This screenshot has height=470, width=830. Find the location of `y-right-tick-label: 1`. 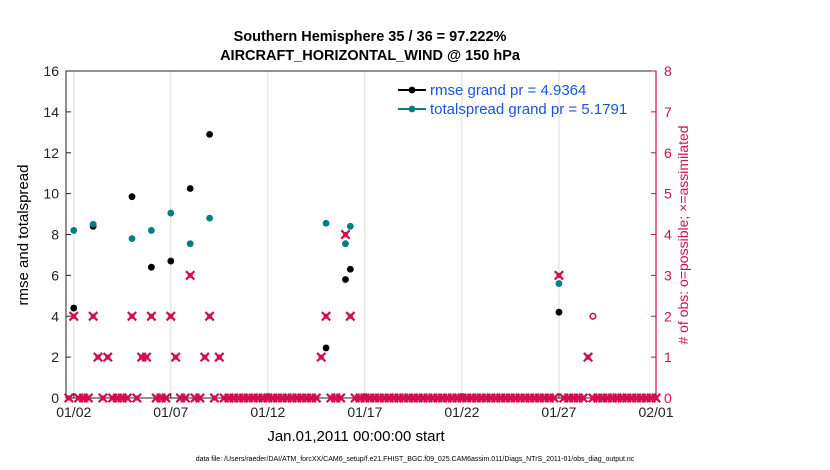

y-right-tick-label: 1 is located at coordinates (668, 357).